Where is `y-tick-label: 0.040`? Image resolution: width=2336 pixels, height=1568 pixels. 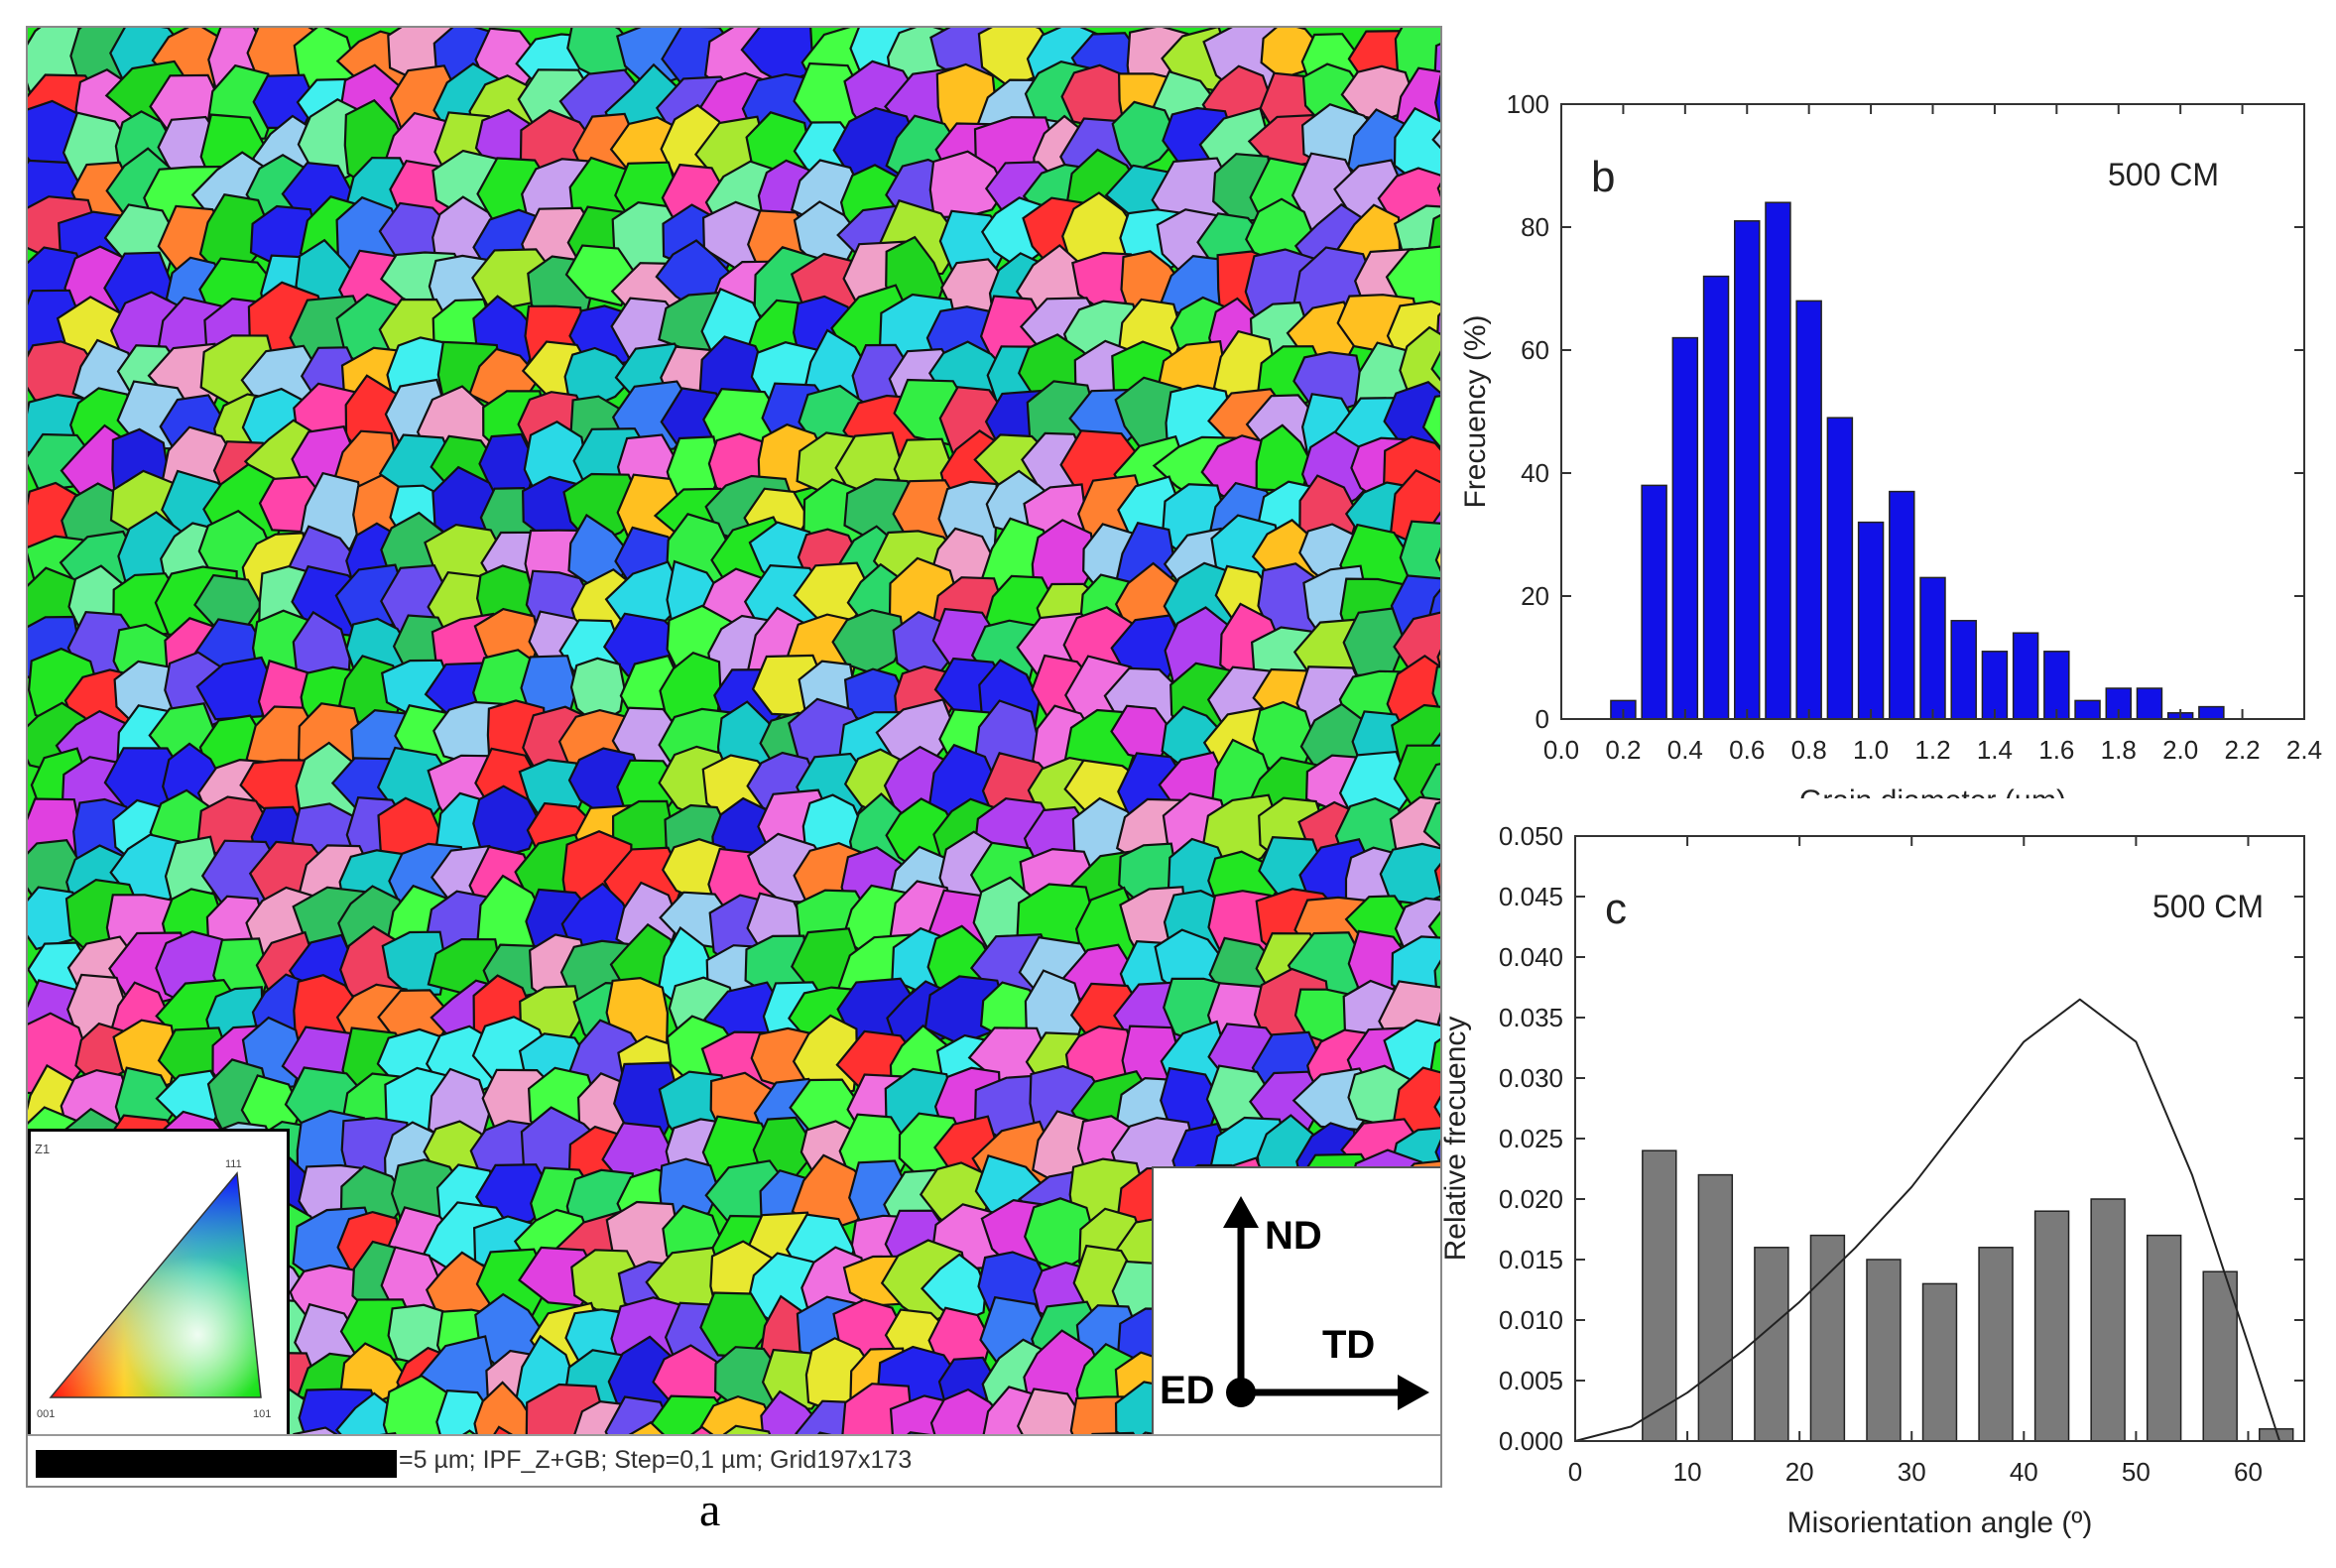 y-tick-label: 0.040 is located at coordinates (1531, 957).